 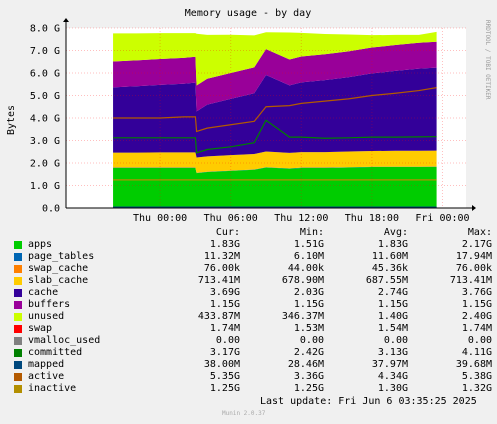 I want to click on legend-max: 76.00k, so click(x=473, y=268).